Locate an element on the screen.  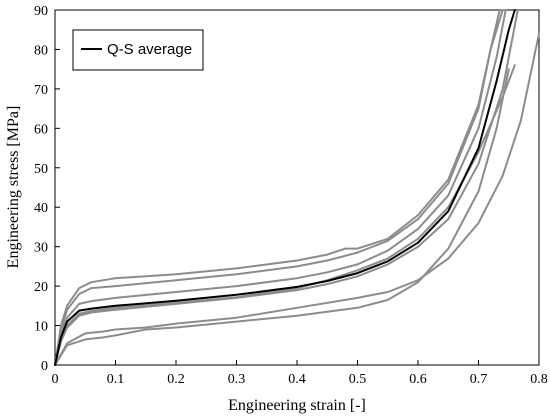
y-tick-label: 60 is located at coordinates (41, 129).